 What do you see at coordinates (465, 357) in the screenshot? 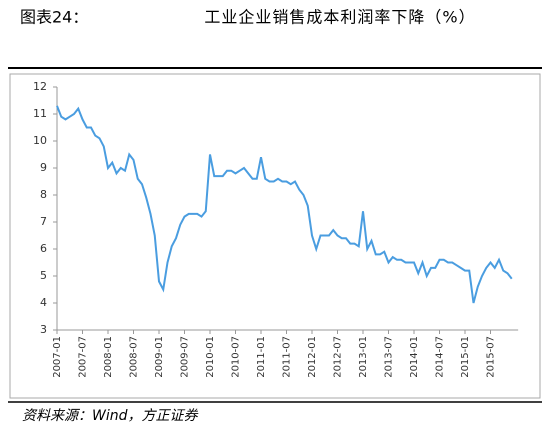
I see `x-tick-label: 2015-01` at bounding box center [465, 357].